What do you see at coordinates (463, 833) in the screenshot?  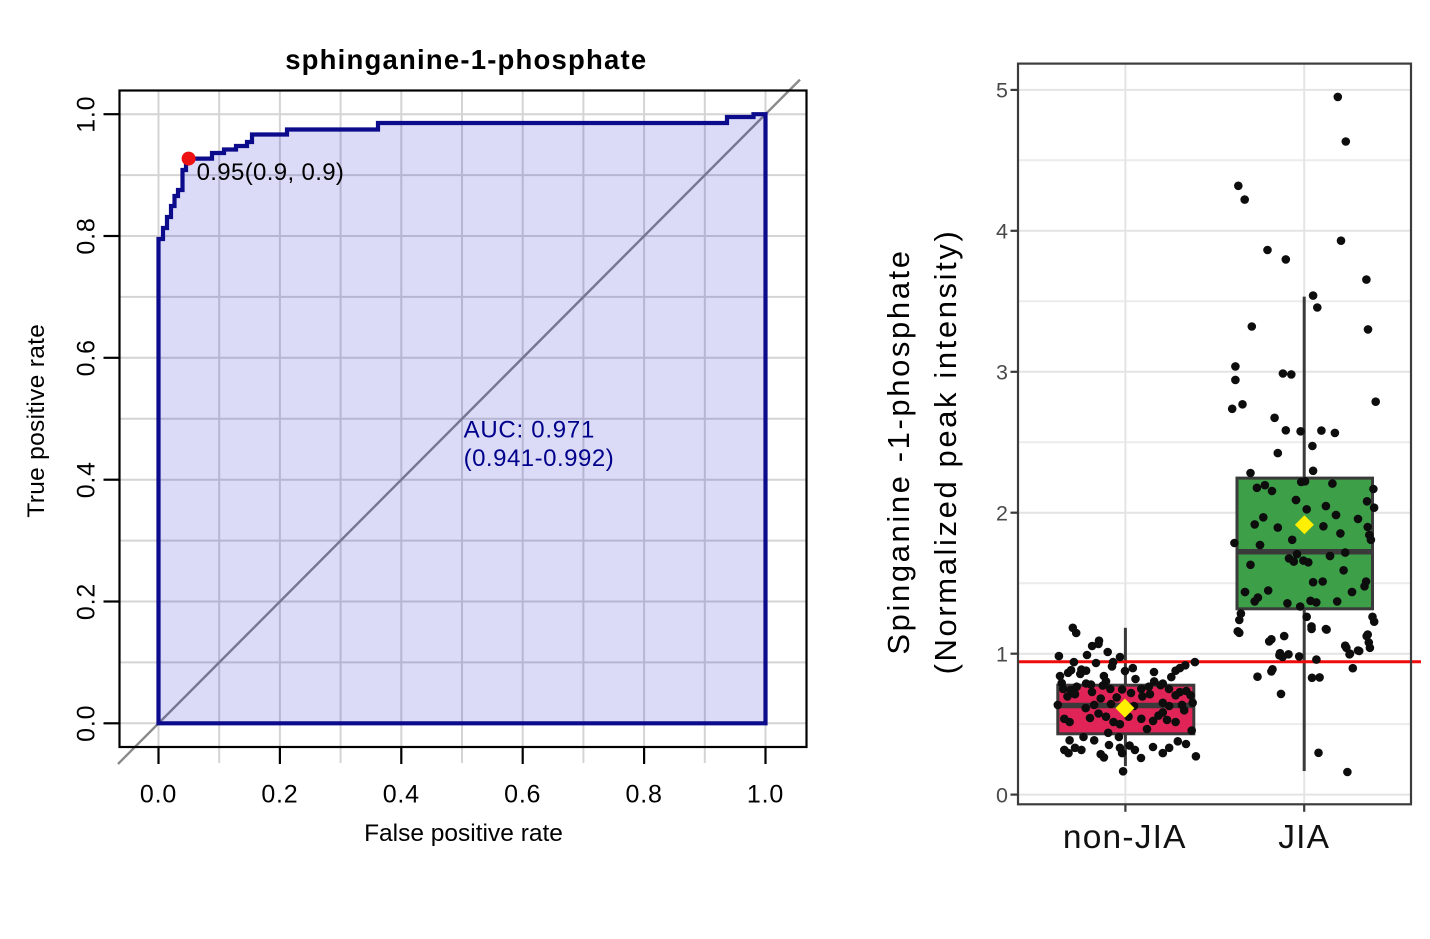 I see `svg-text: False positive rate` at bounding box center [463, 833].